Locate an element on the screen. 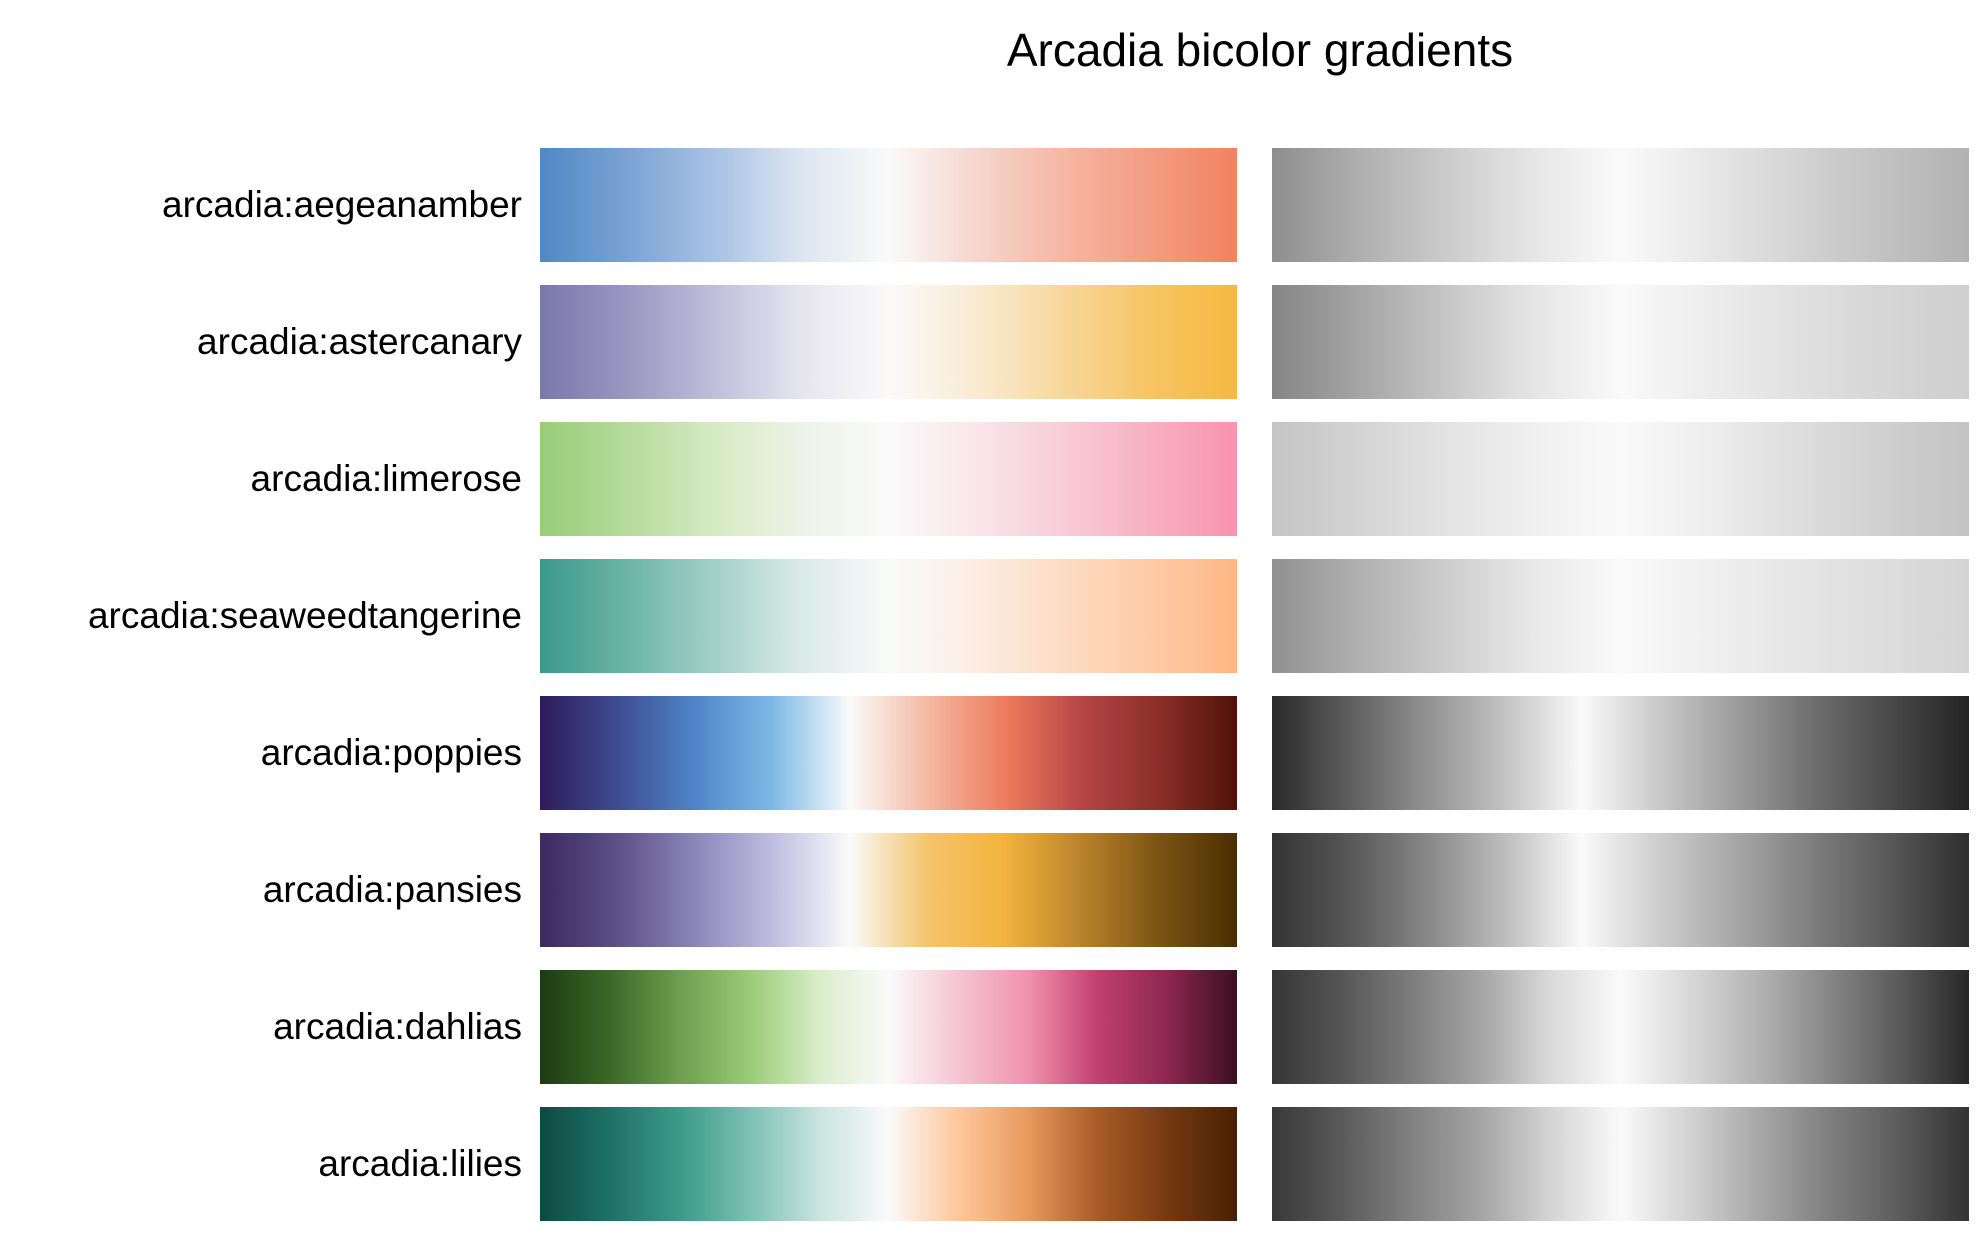 The height and width of the screenshot is (1247, 1988). gradient-label: arcadia:pansies is located at coordinates (392, 889).